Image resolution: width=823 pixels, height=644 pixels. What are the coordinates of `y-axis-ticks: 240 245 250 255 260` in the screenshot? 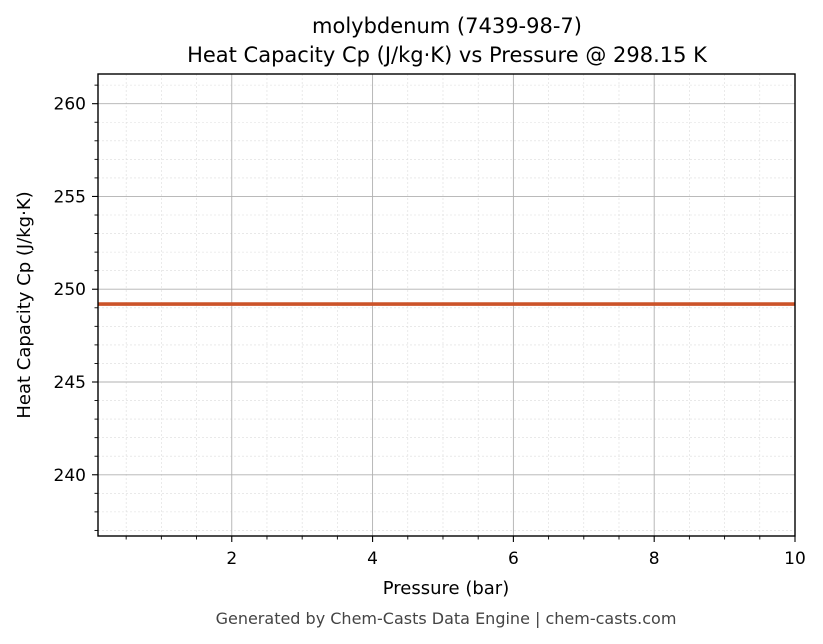 It's located at (76, 307).